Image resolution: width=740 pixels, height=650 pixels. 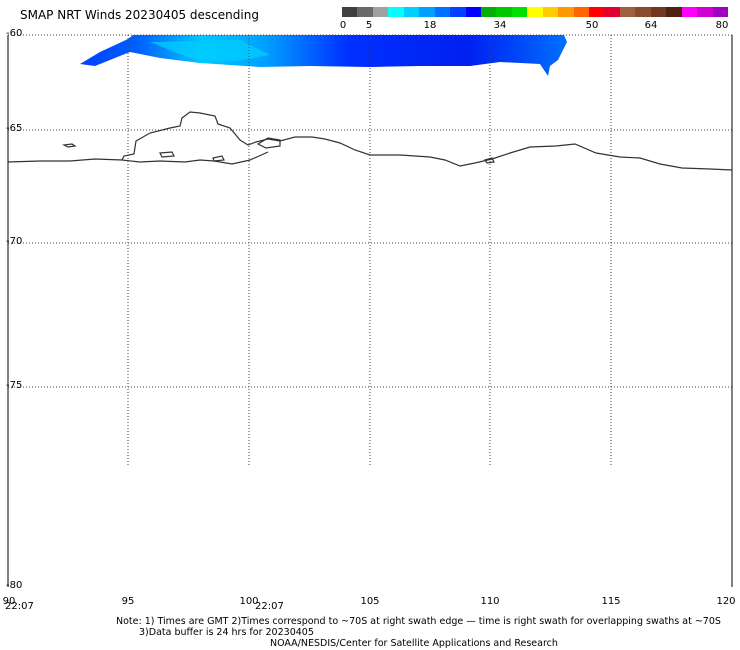 What do you see at coordinates (490, 601) in the screenshot?
I see `lon-label: 110` at bounding box center [490, 601].